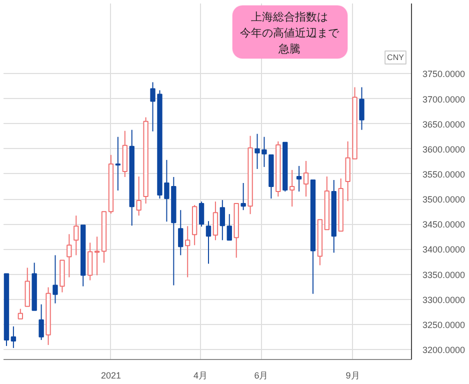 Image resolution: width=469 pixels, height=384 pixels. What do you see at coordinates (444, 249) in the screenshot?
I see `y-tick-label: 3400.0000` at bounding box center [444, 249].